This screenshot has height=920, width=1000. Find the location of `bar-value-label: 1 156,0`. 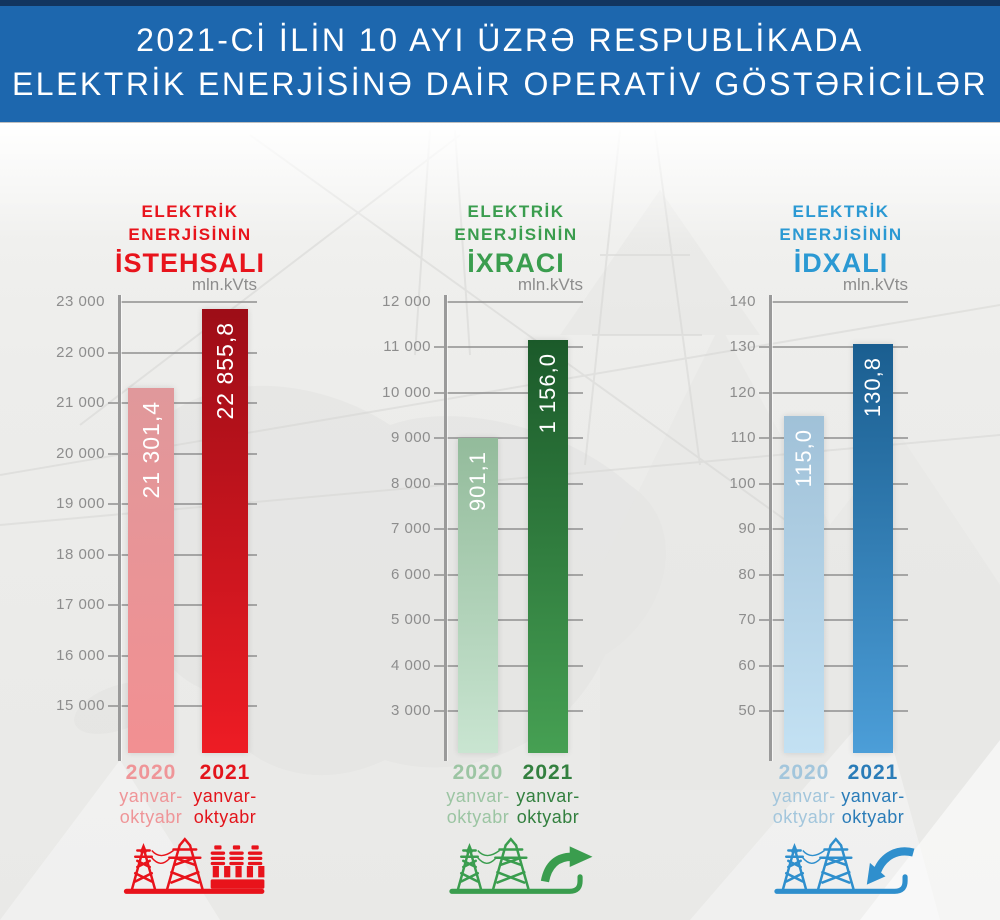

bar-value-label: 1 156,0 is located at coordinates (547, 393).